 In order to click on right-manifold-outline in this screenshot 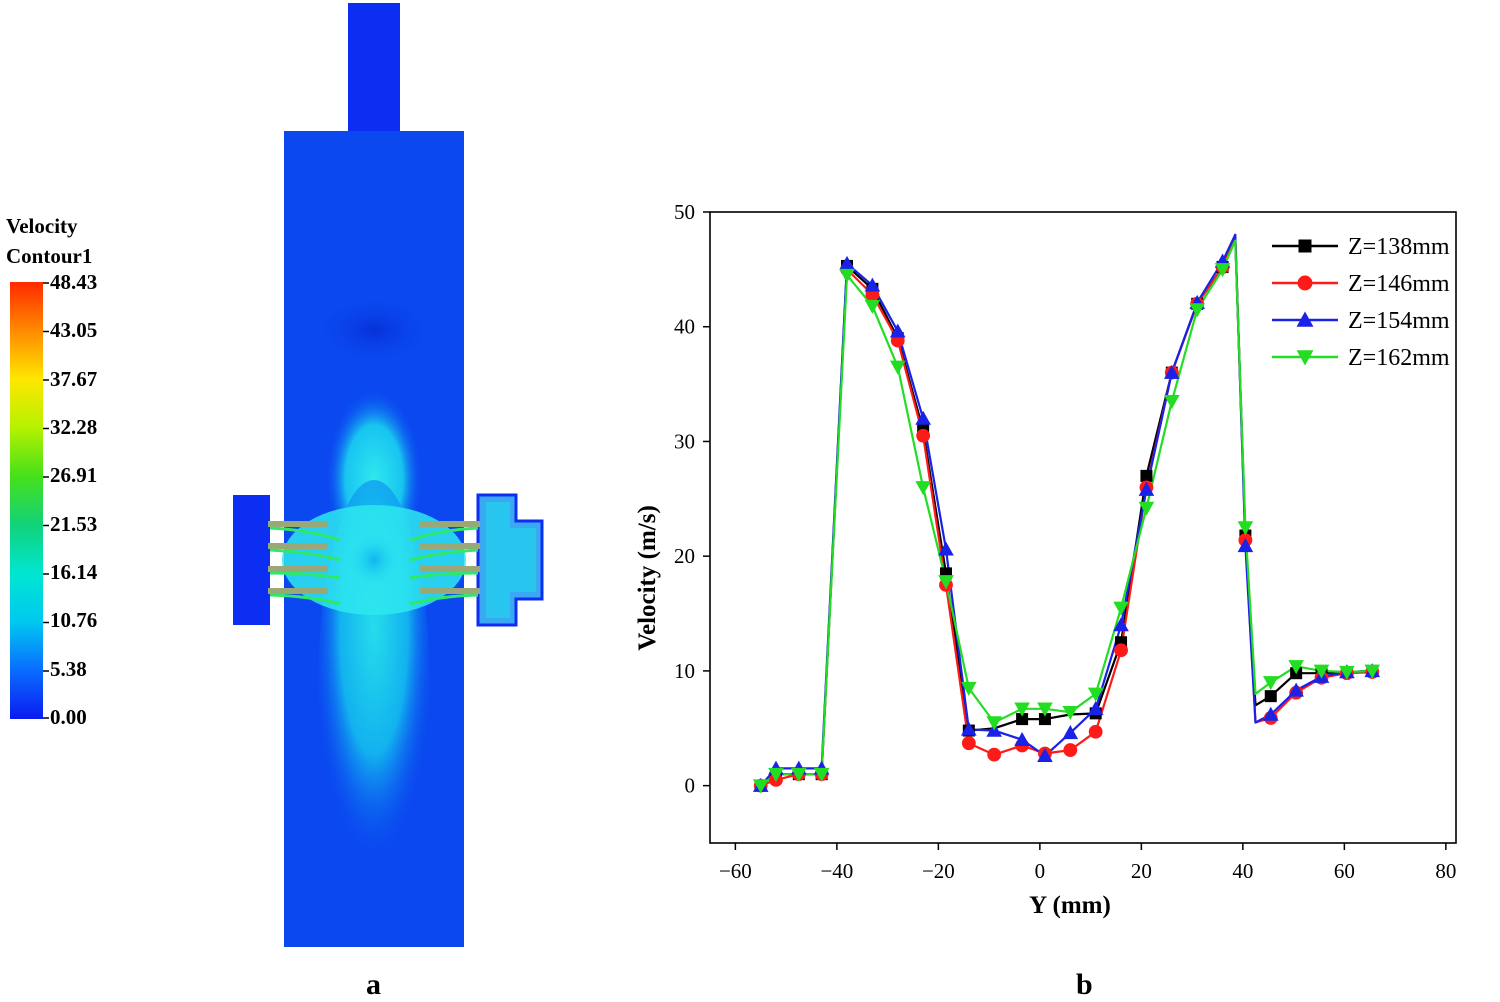, I will do `click(510, 560)`.